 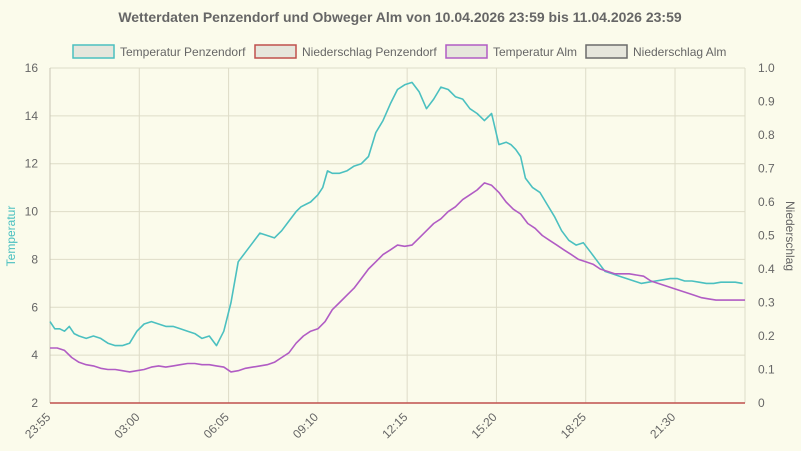 I want to click on y-right-tick-label: 0.5, so click(x=766, y=236).